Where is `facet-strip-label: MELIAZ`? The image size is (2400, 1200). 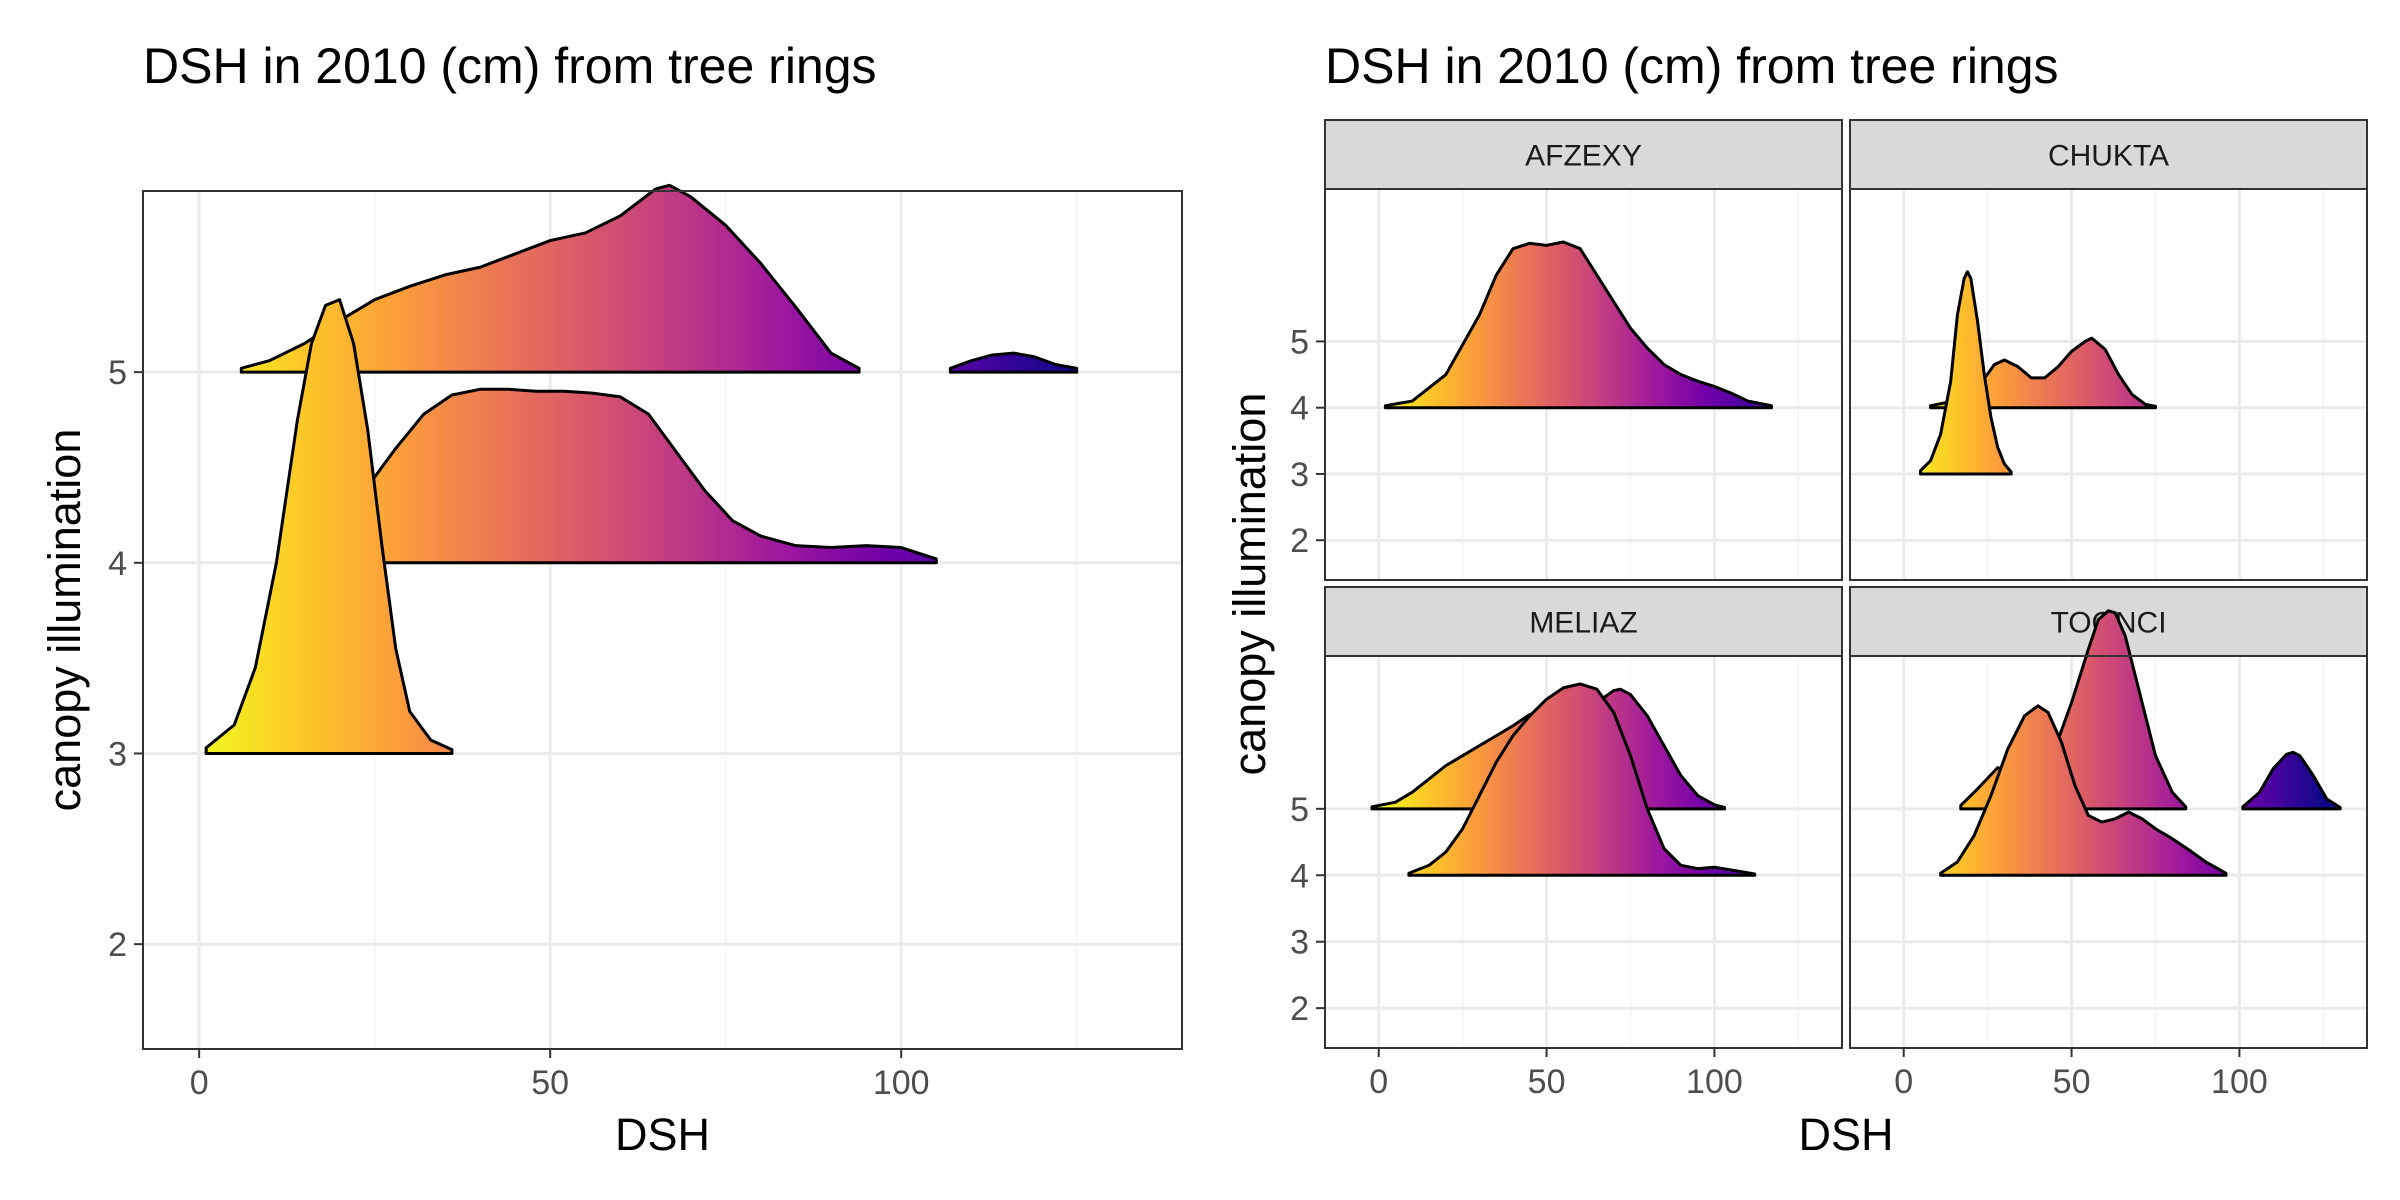 facet-strip-label: MELIAZ is located at coordinates (1583, 623).